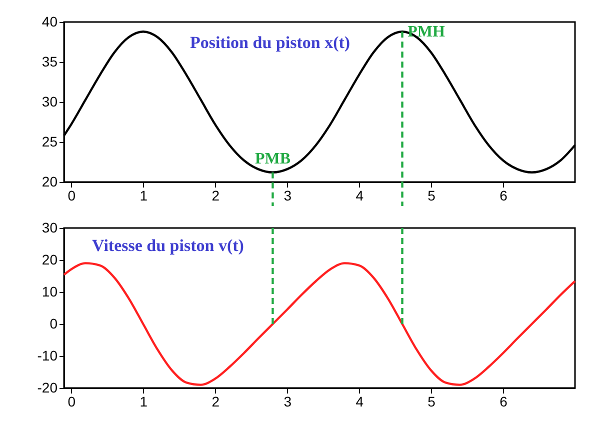 The height and width of the screenshot is (425, 605). I want to click on chart-title: Vitesse du piston v(t), so click(168, 245).